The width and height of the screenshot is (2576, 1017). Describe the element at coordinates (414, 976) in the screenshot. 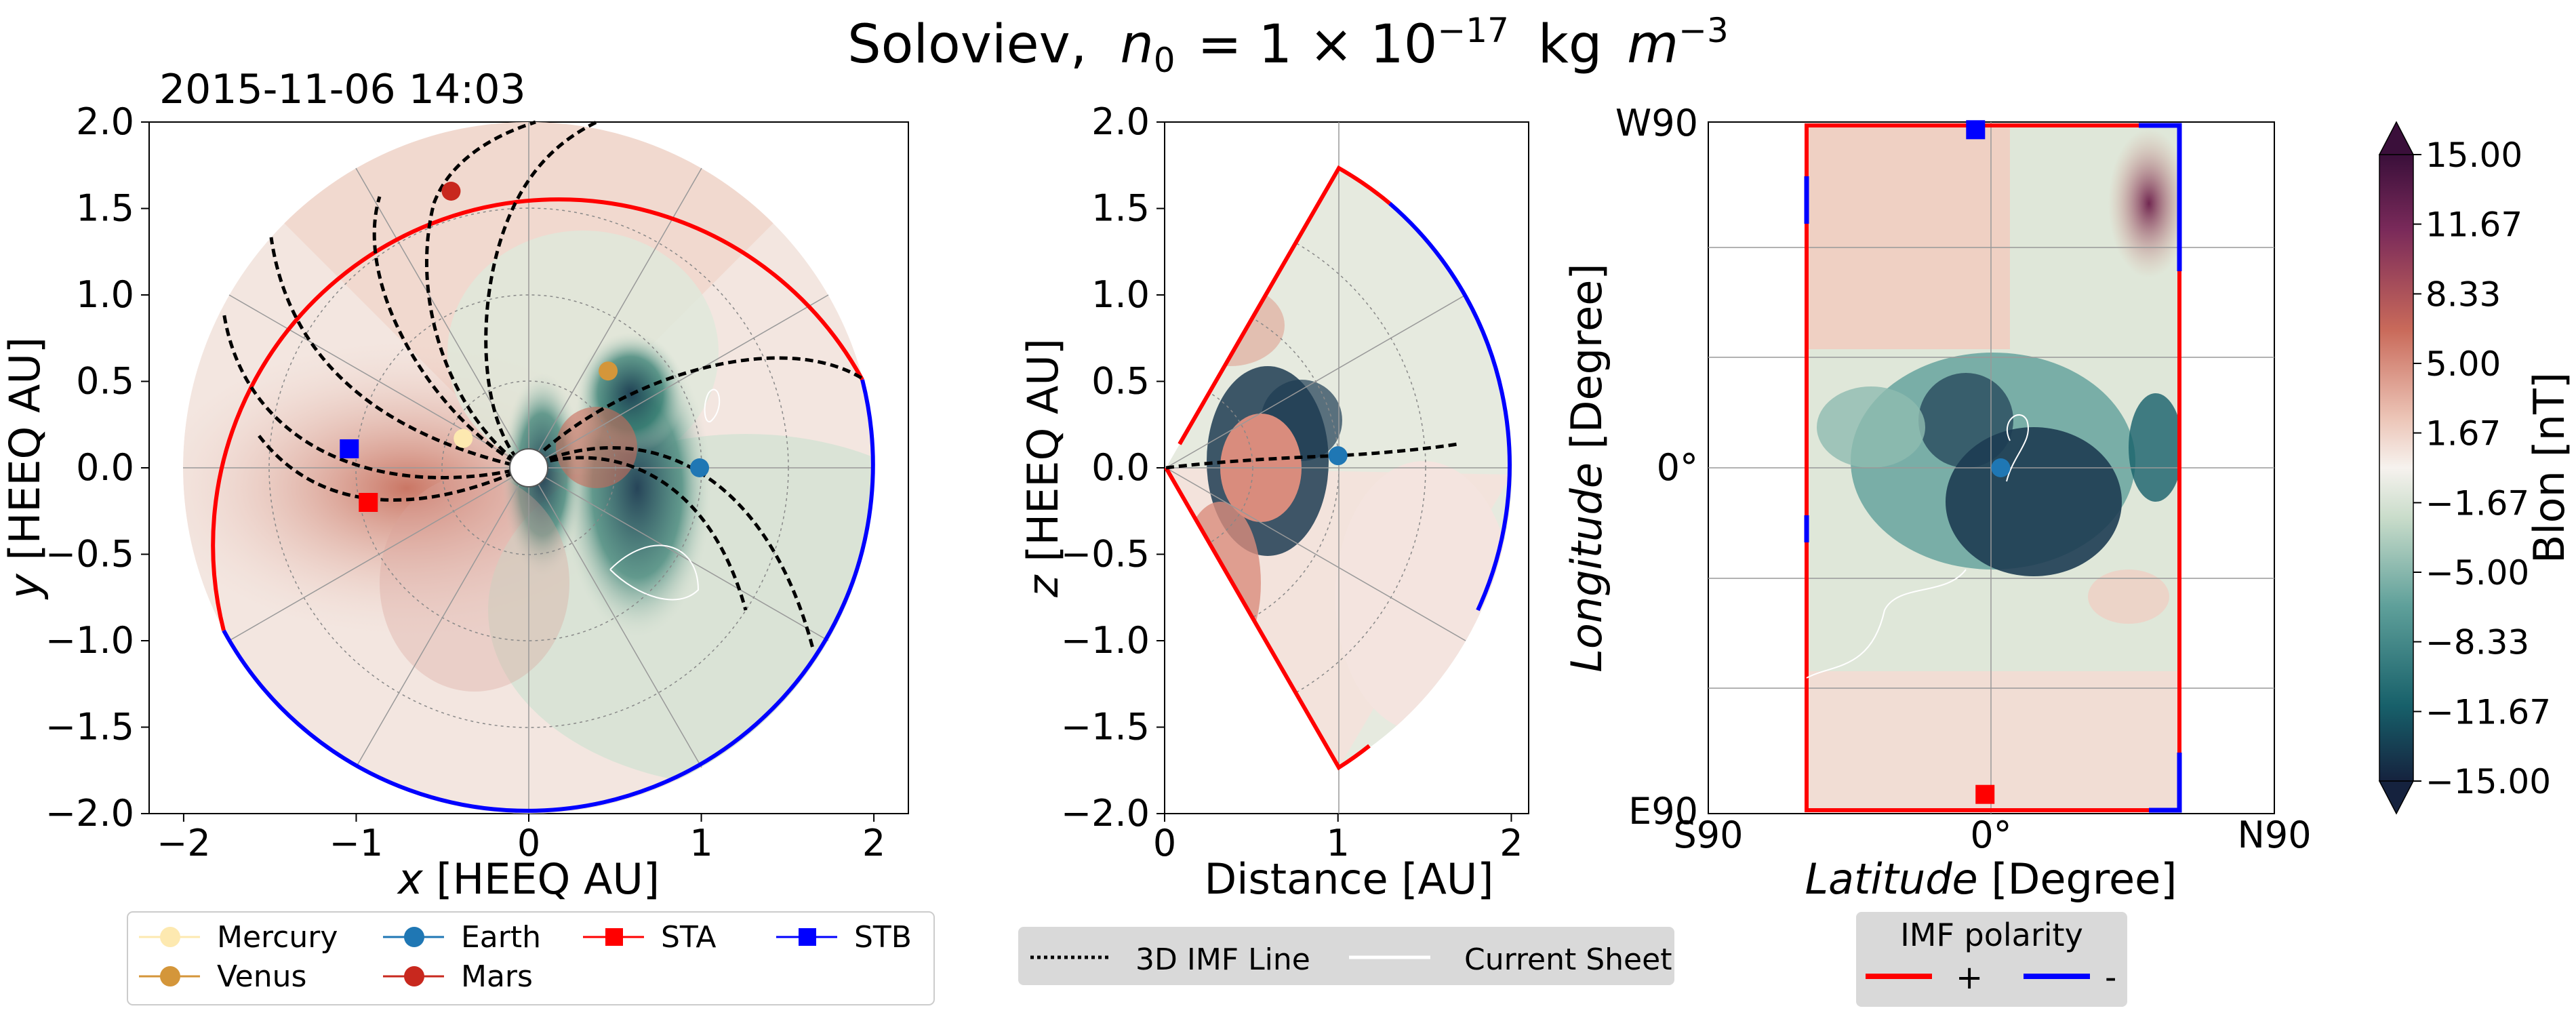

I see `mars-legend-marker` at that location.